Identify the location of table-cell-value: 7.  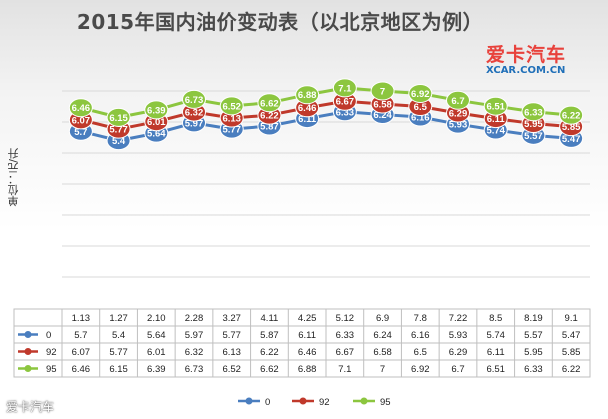
(382, 369).